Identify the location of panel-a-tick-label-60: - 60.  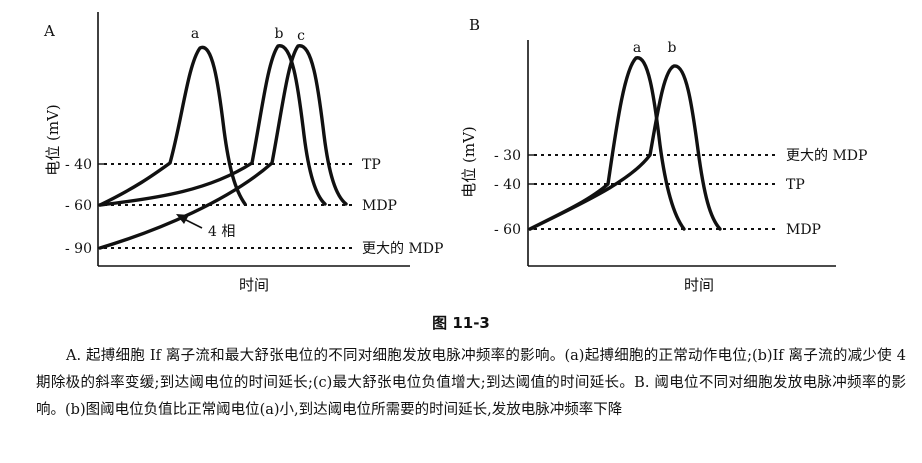
(78, 206).